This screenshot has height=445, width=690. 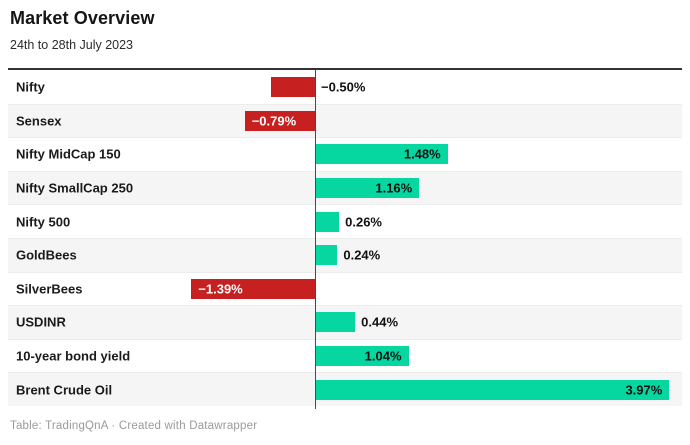 What do you see at coordinates (30, 87) in the screenshot?
I see `category-label: Nifty` at bounding box center [30, 87].